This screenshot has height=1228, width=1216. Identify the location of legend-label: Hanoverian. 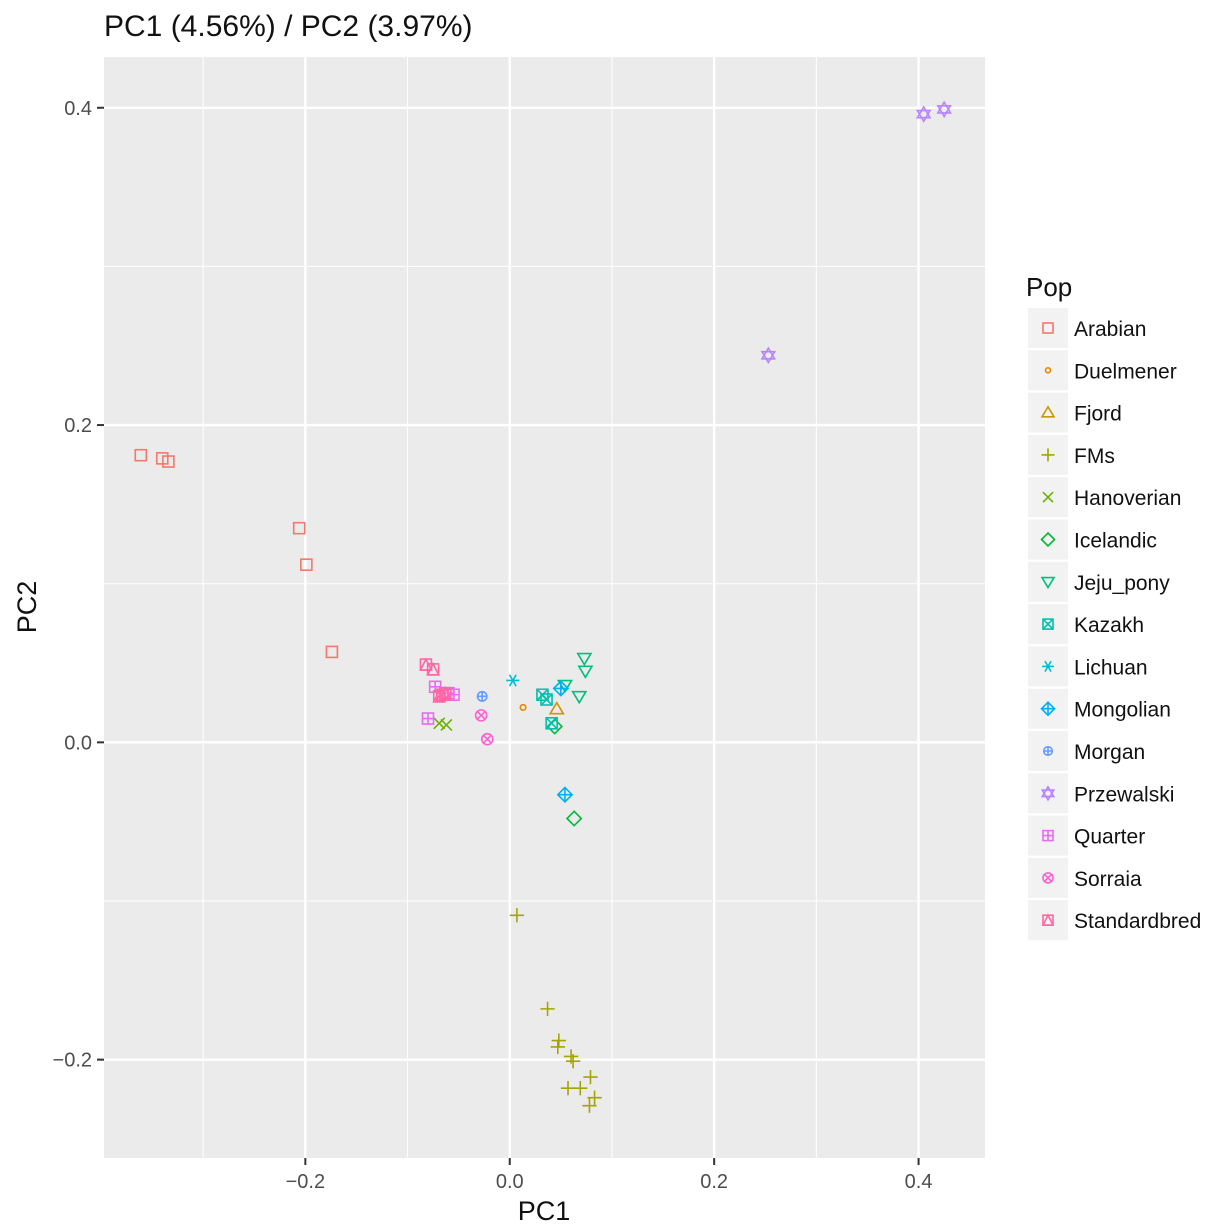
(1127, 498).